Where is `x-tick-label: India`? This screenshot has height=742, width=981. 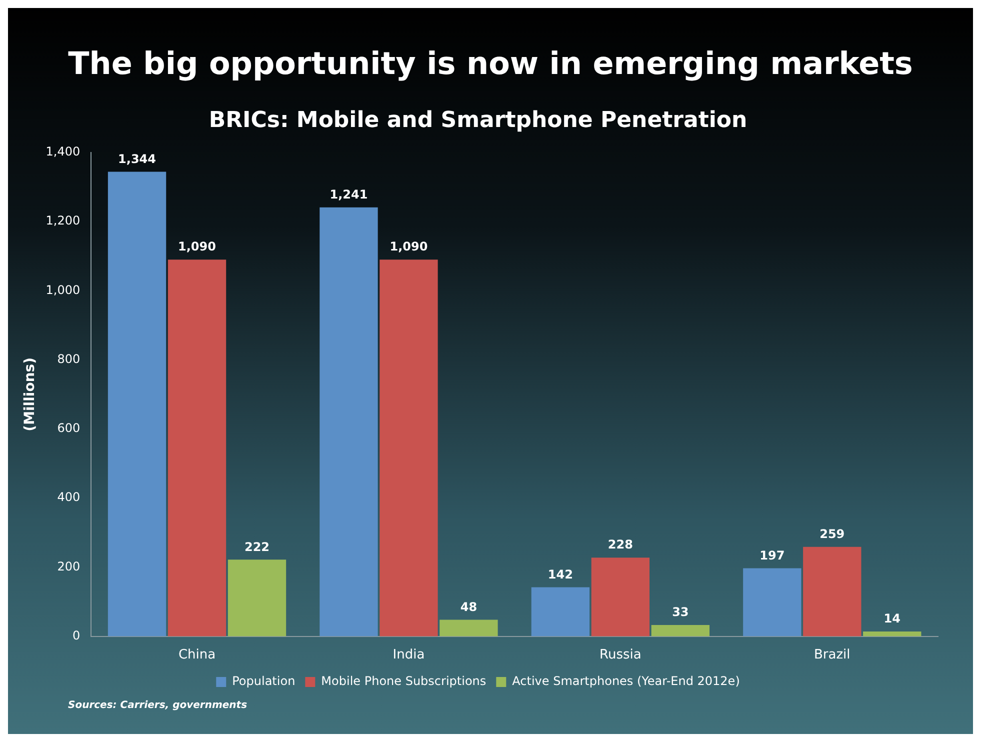 x-tick-label: India is located at coordinates (408, 655).